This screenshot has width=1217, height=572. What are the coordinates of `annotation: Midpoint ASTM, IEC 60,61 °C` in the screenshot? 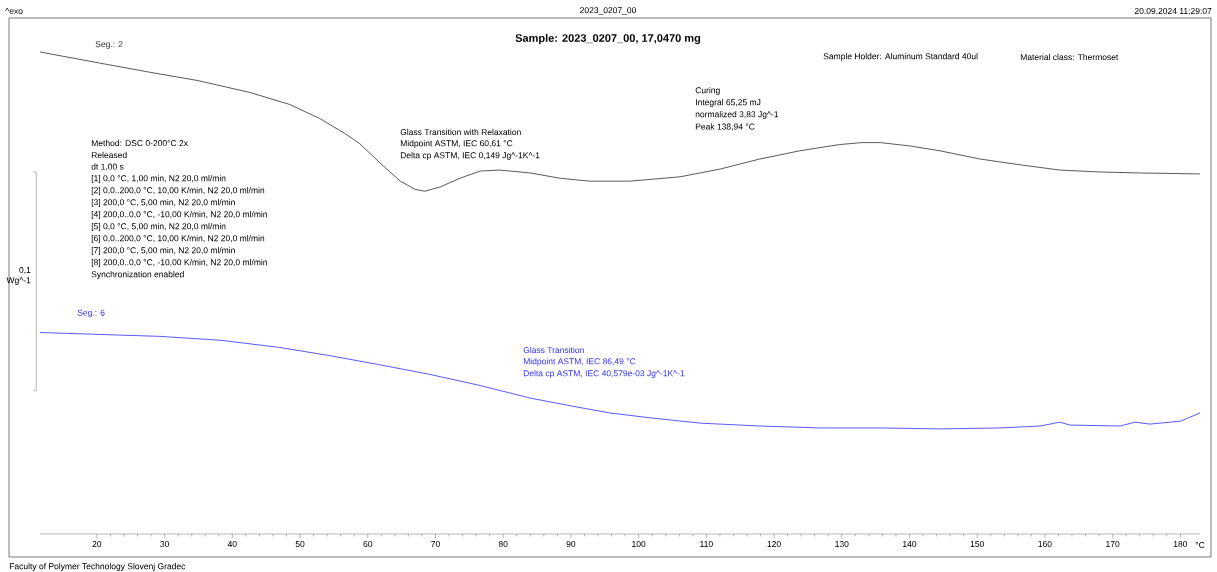 It's located at (456, 144).